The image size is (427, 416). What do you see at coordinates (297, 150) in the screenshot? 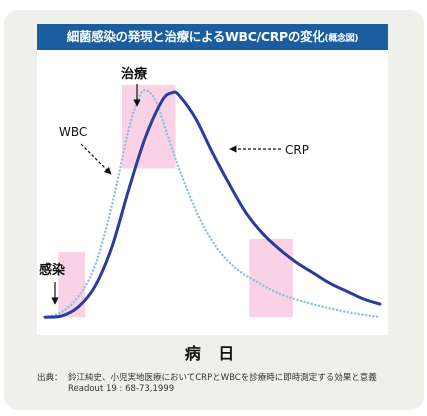
I see `annotation-label-crp: CRP` at bounding box center [297, 150].